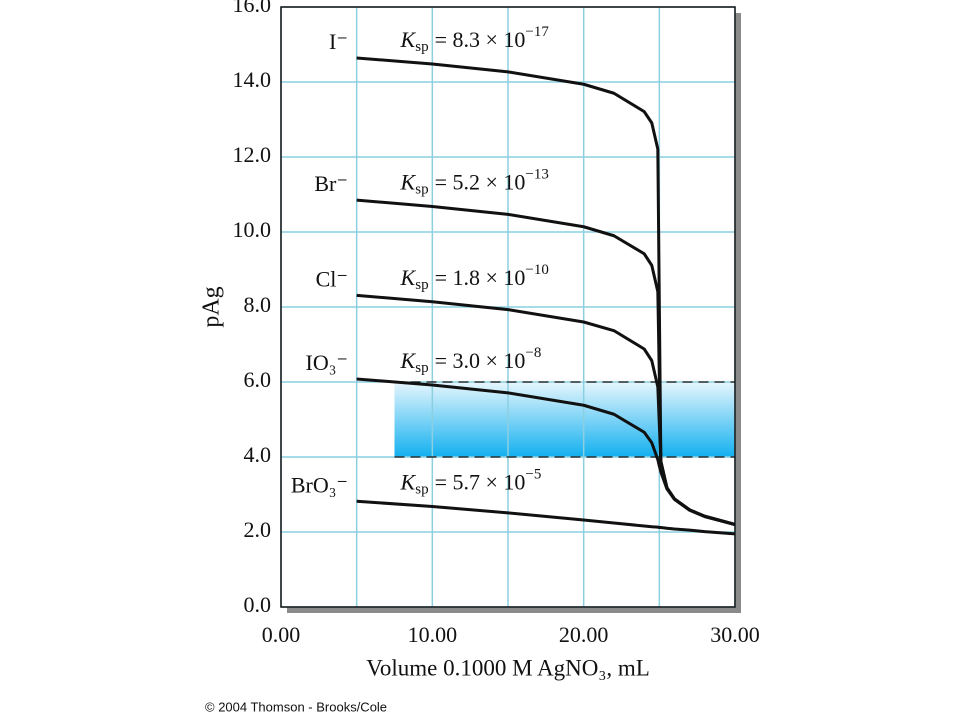  Describe the element at coordinates (258, 604) in the screenshot. I see `y-tick-label: 0.0` at that location.